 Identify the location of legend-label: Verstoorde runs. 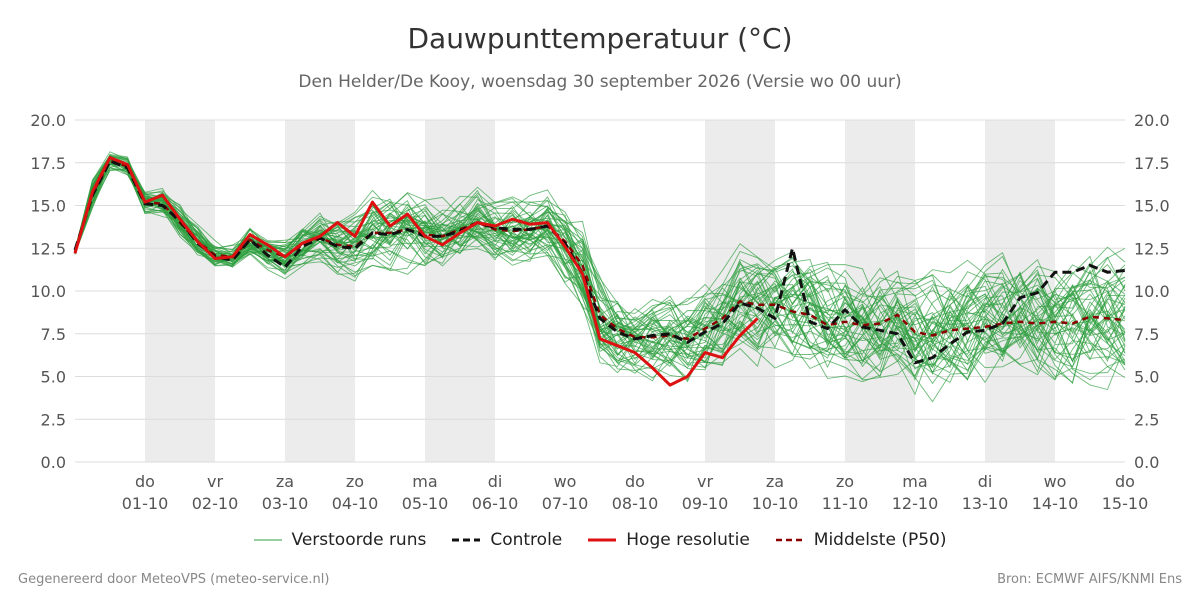
(359, 540).